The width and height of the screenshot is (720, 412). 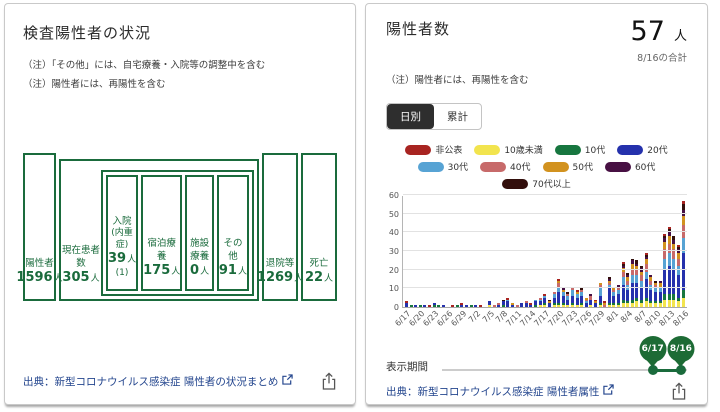 What do you see at coordinates (458, 168) in the screenshot?
I see `legend-label: 30代` at bounding box center [458, 168].